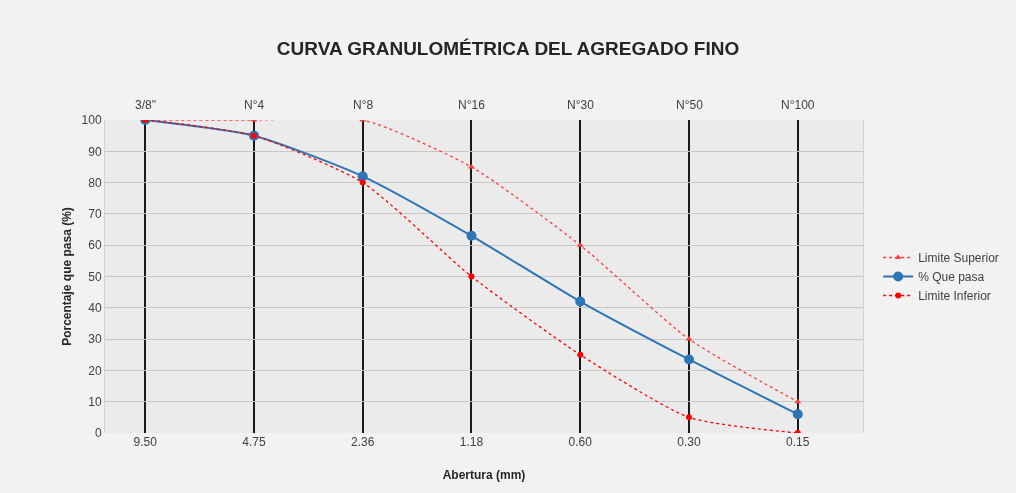 This screenshot has width=1016, height=493. I want to click on y-tick-label: 40, so click(95, 308).